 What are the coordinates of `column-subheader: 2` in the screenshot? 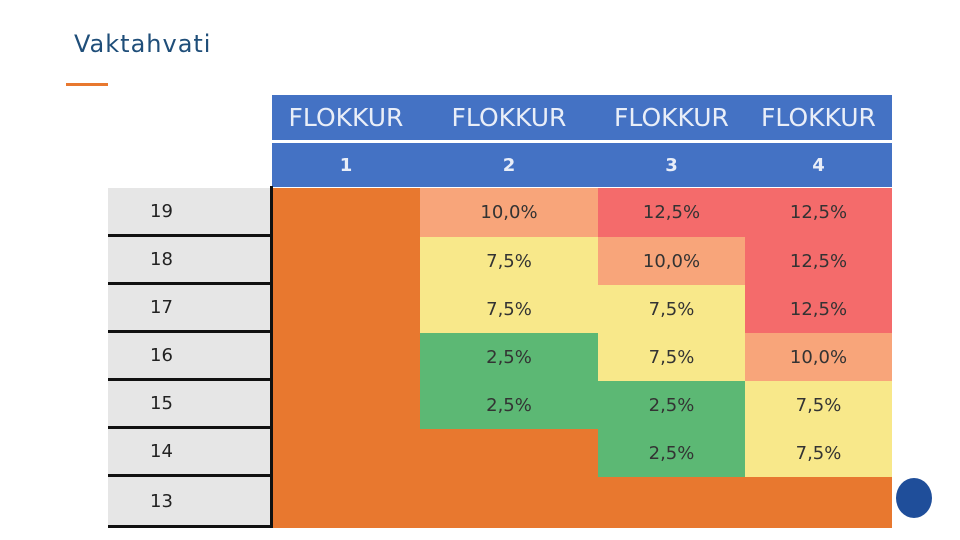 It's located at (509, 165).